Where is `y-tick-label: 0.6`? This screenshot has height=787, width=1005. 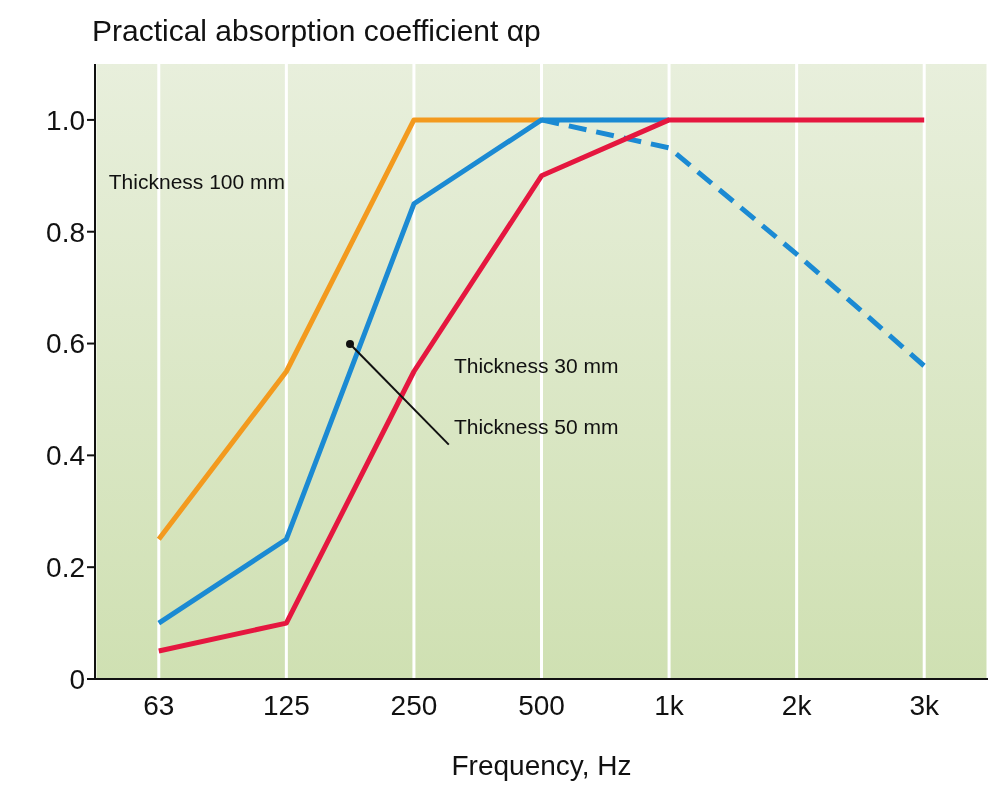 y-tick-label: 0.6 is located at coordinates (65, 344).